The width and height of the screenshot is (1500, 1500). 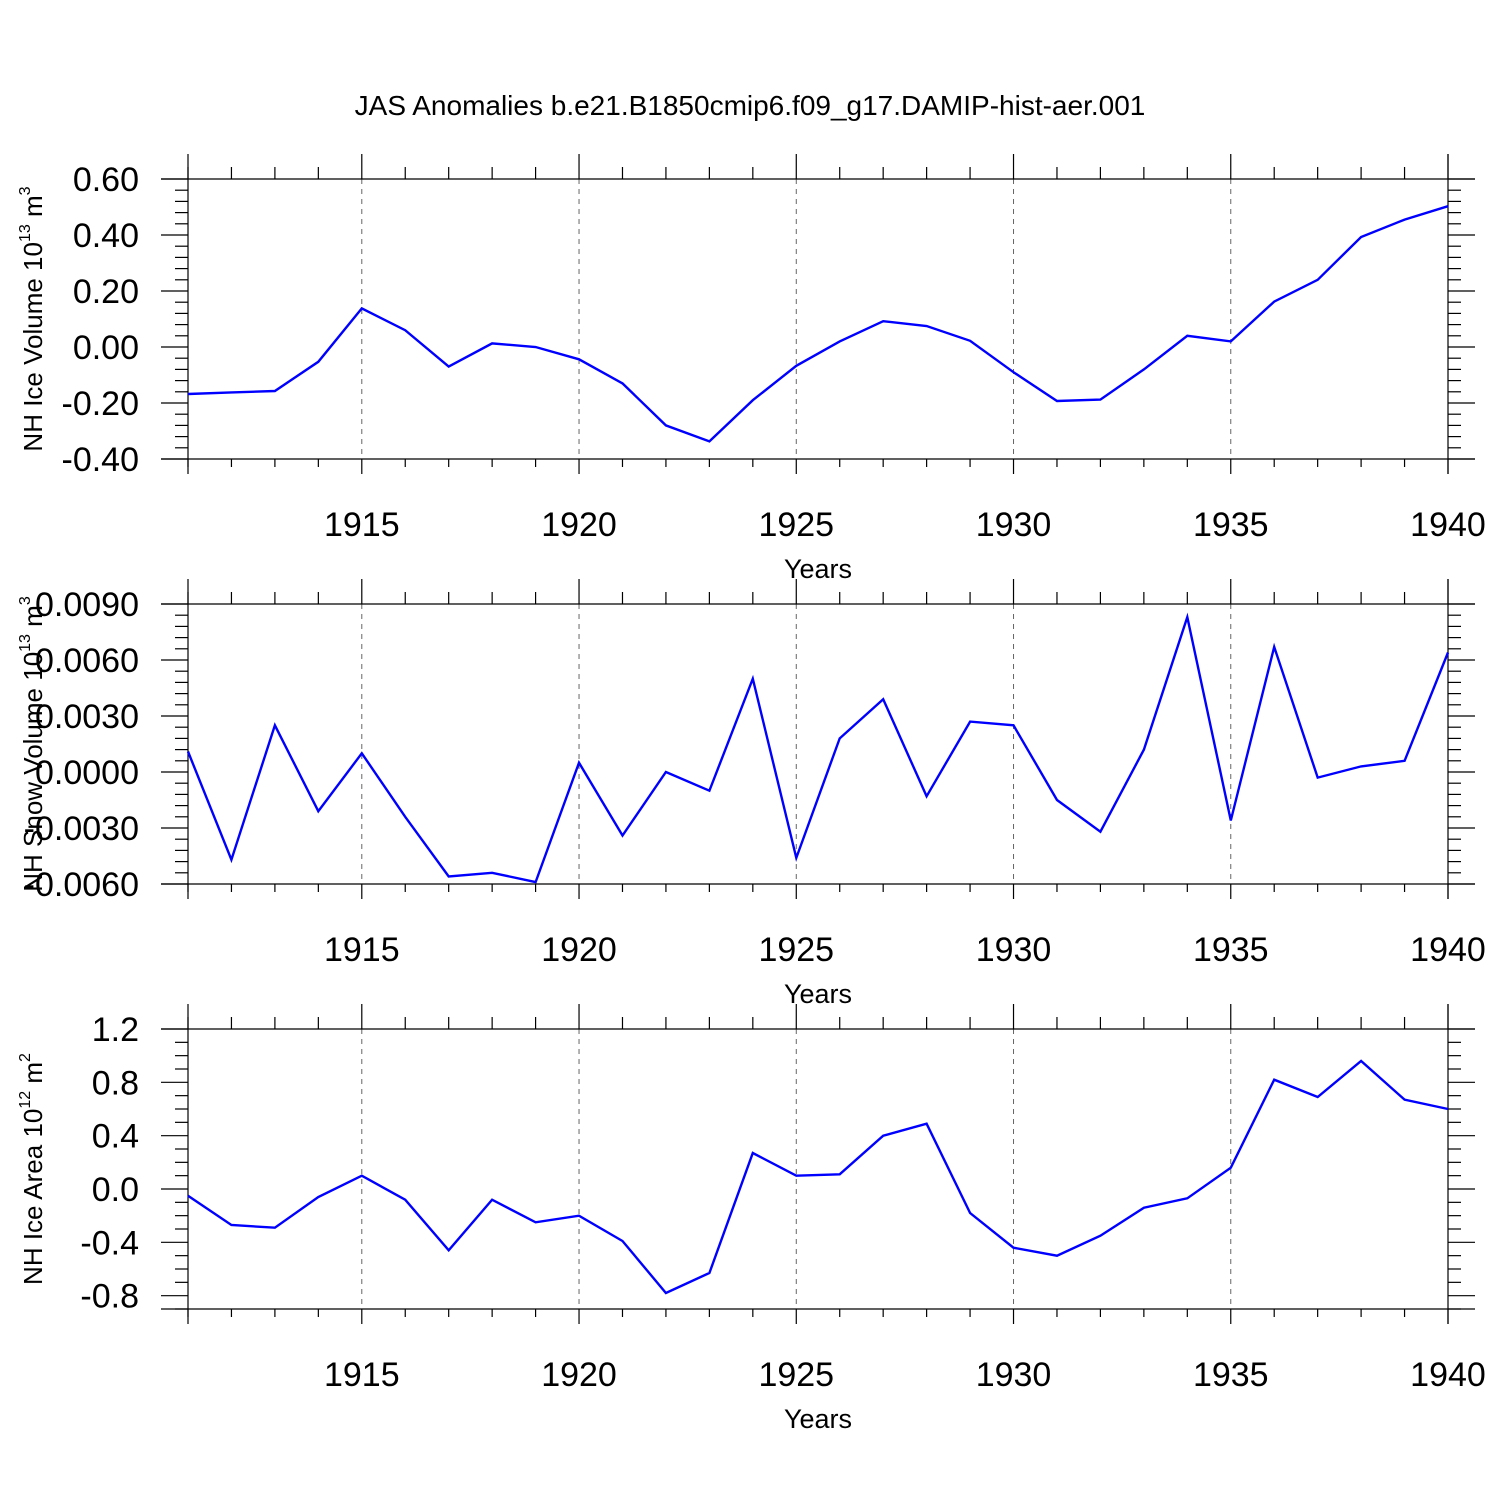 What do you see at coordinates (87, 605) in the screenshot?
I see `y-tick-label: 0.0090` at bounding box center [87, 605].